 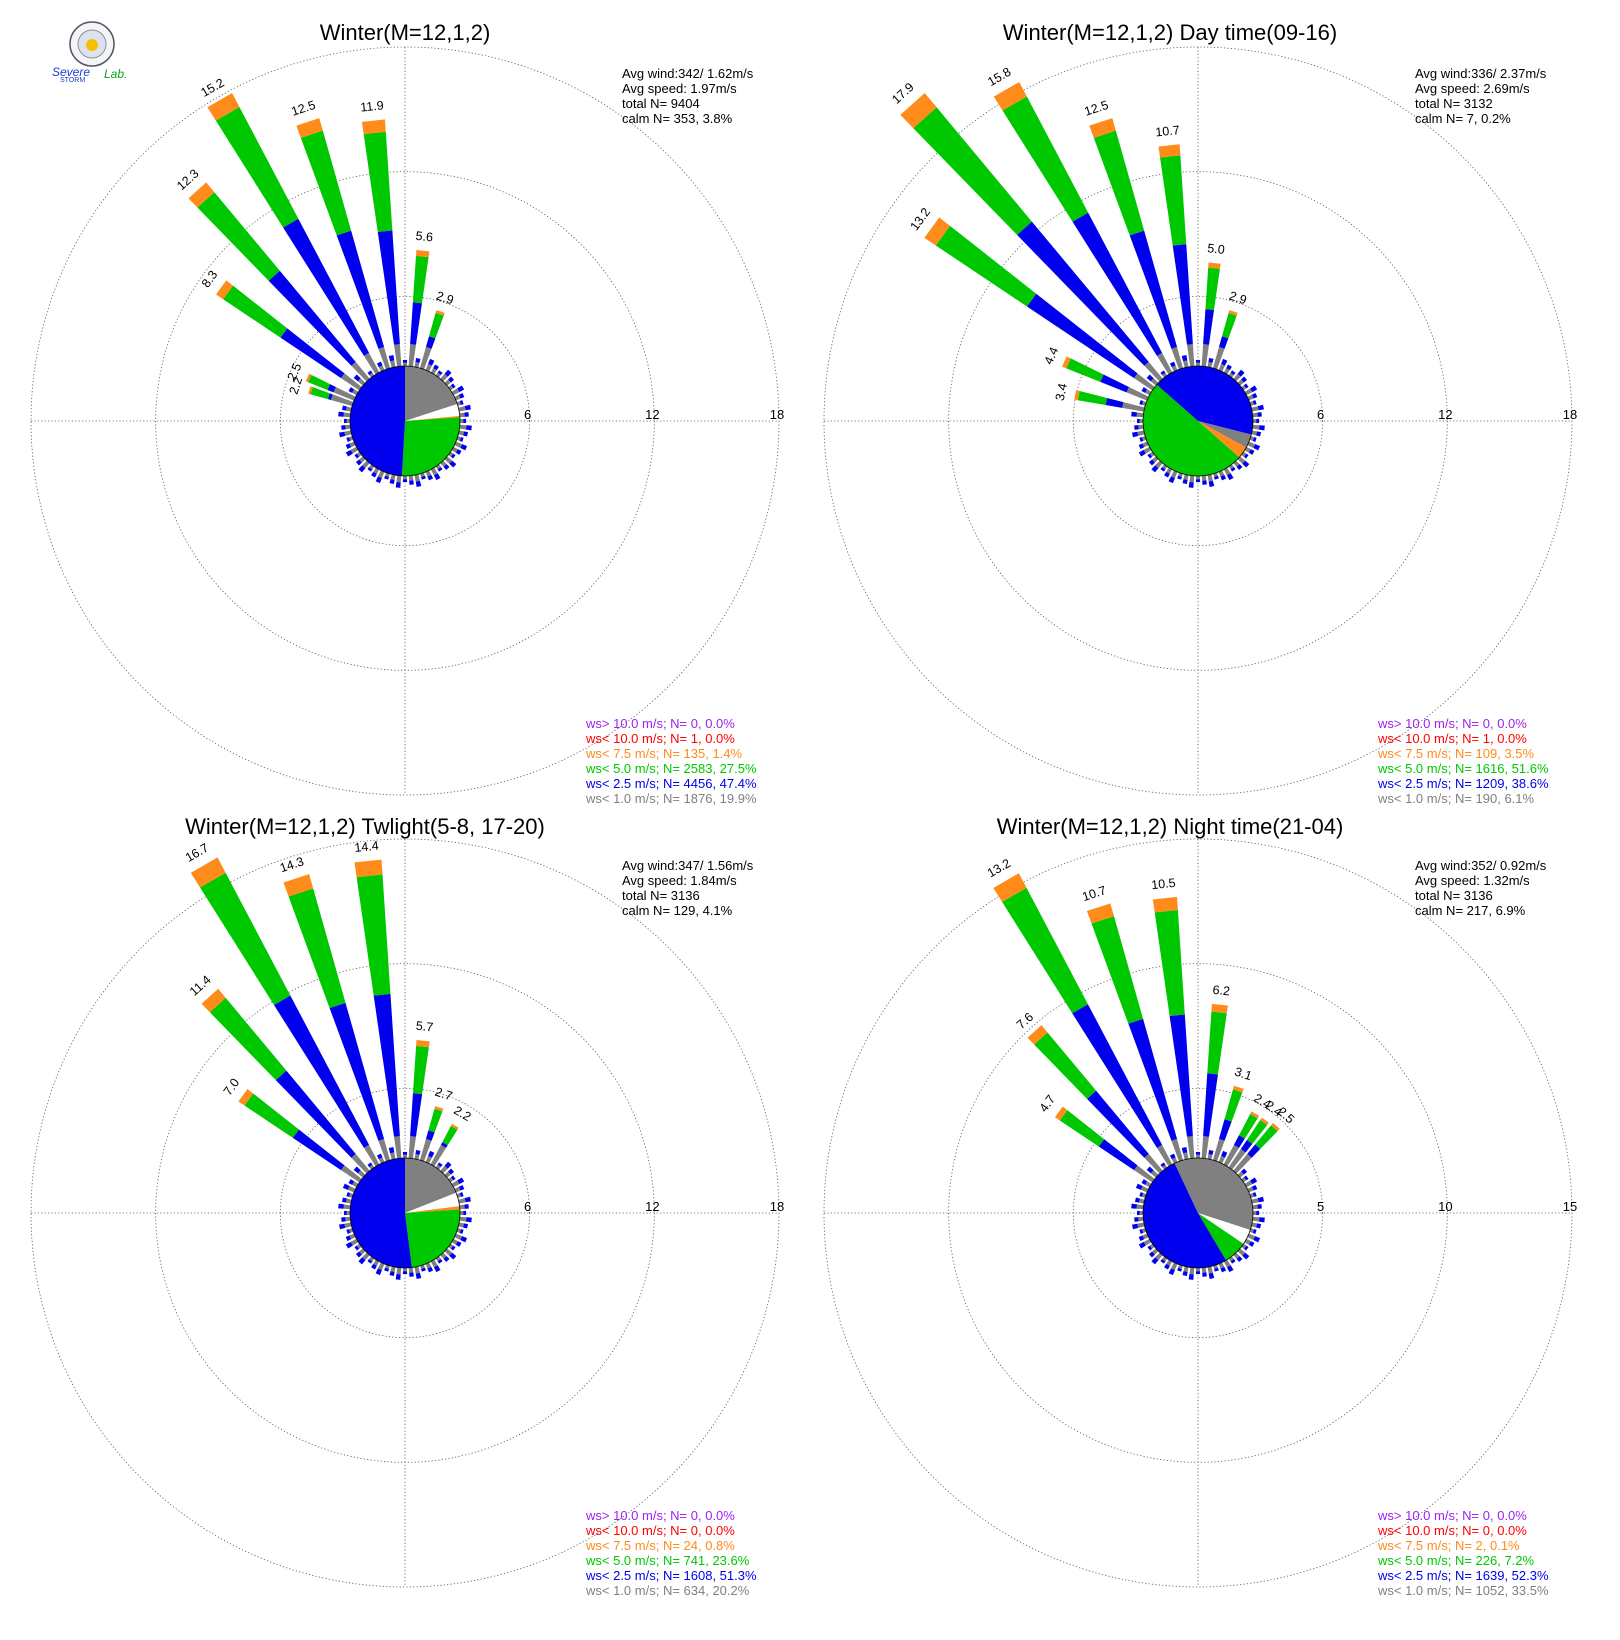 What do you see at coordinates (1320, 414) in the screenshot?
I see `radial-tick-label: 6` at bounding box center [1320, 414].